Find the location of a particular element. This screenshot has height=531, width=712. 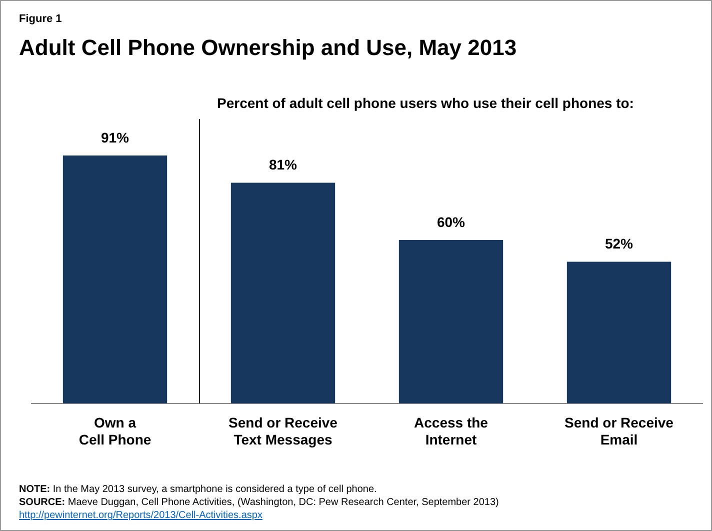

x-tick-label: Send or Receive Email is located at coordinates (619, 431).